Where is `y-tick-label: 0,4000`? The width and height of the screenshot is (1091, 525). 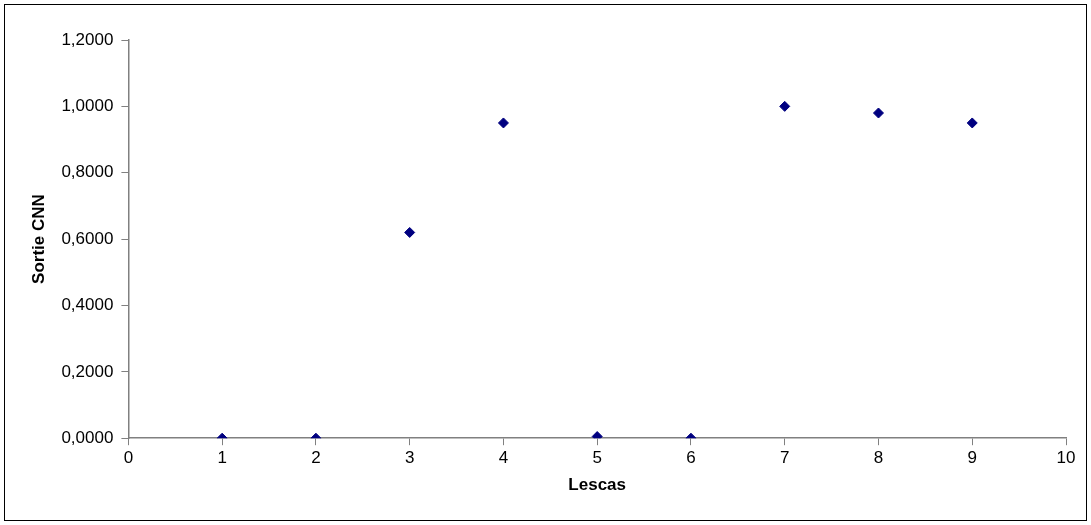
y-tick-label: 0,4000 is located at coordinates (87, 305).